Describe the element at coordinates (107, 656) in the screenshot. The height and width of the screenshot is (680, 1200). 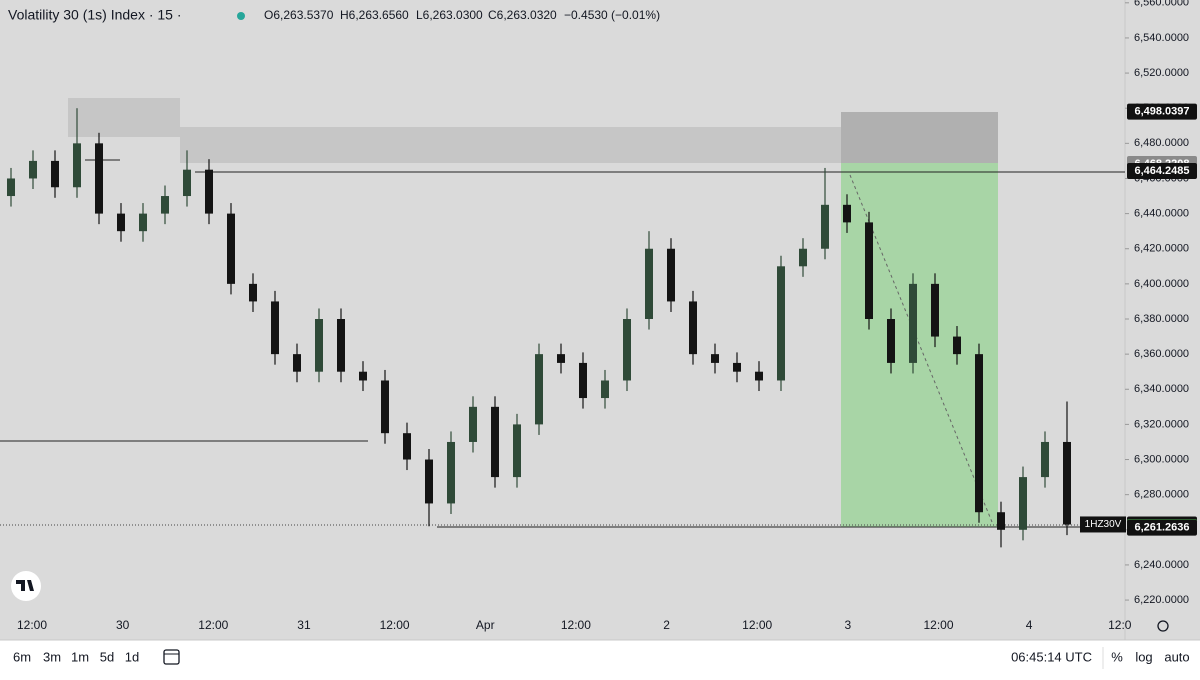
I see `range-button: 5d` at that location.